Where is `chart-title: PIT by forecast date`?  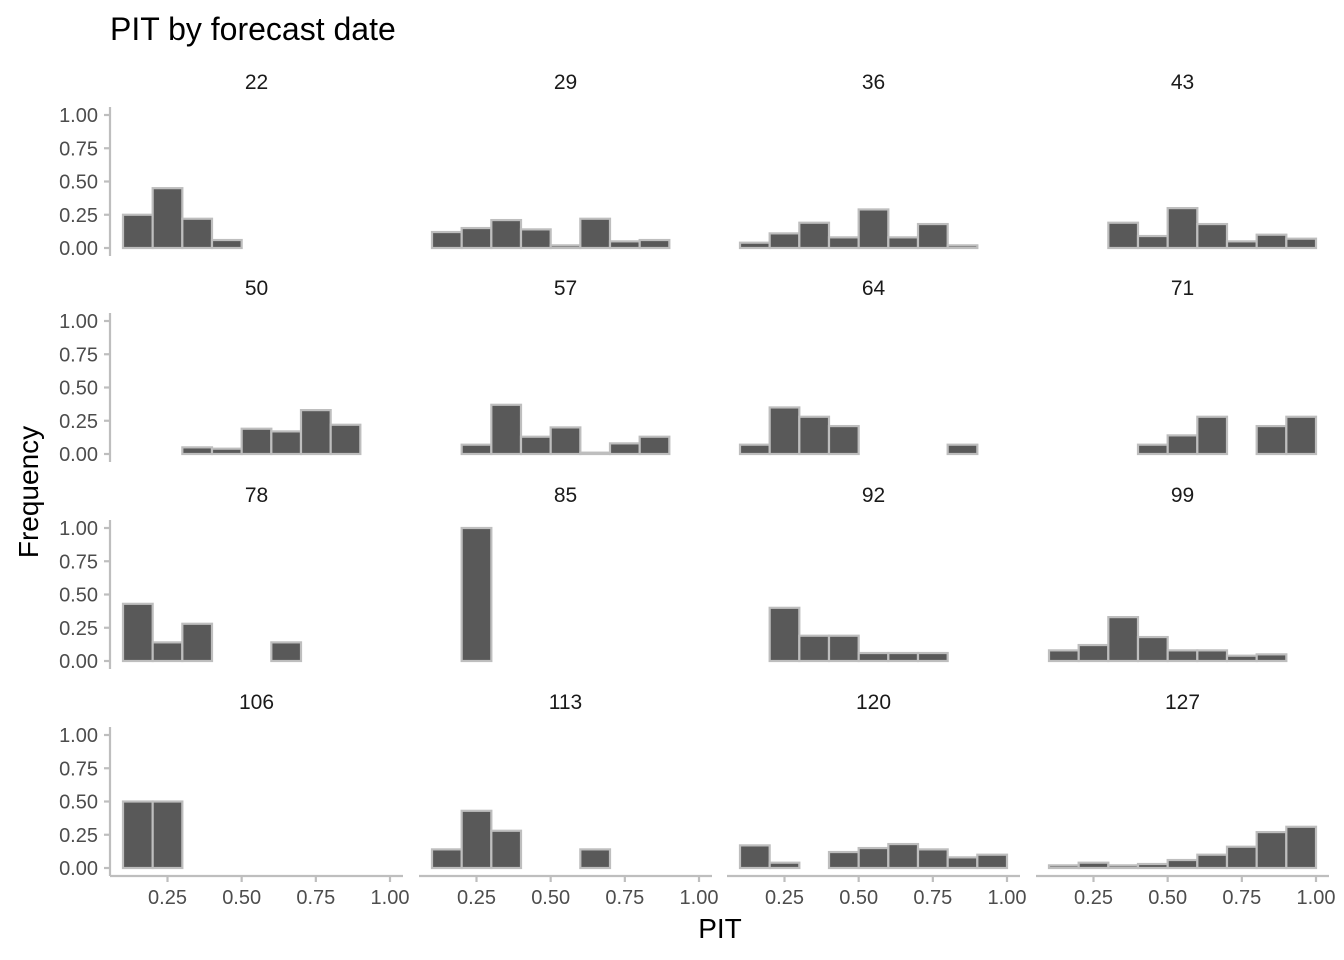
chart-title: PIT by forecast date is located at coordinates (253, 29).